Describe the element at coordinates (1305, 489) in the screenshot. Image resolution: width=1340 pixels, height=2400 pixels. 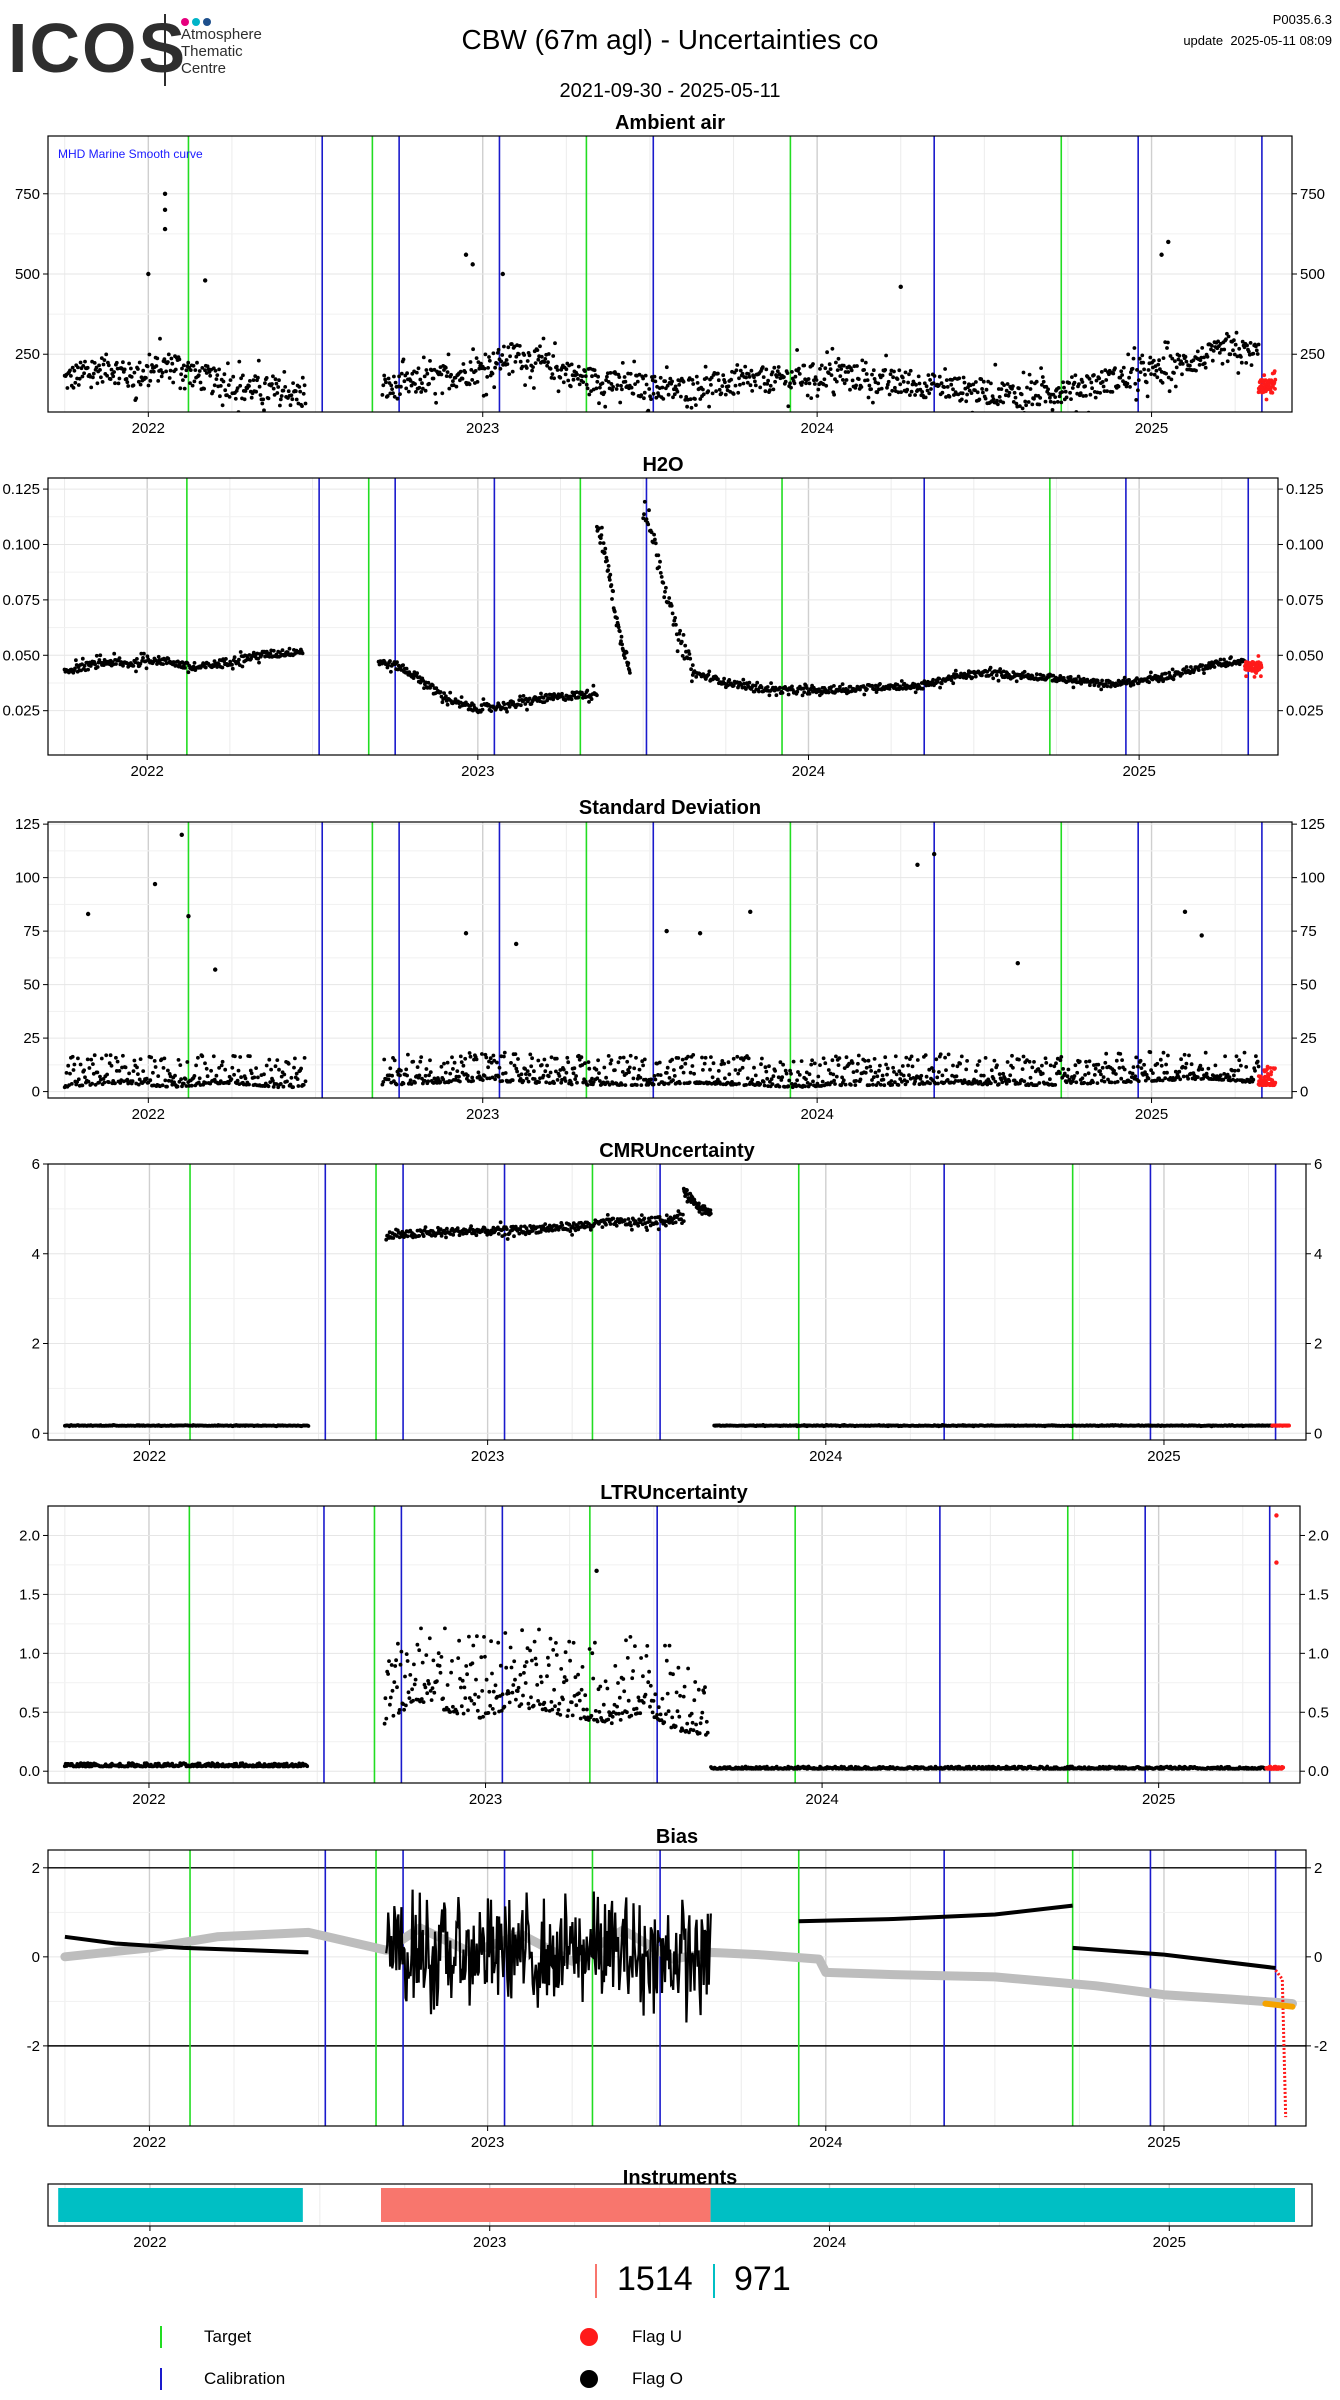
I see `y-tick-label-right: 0.125` at that location.